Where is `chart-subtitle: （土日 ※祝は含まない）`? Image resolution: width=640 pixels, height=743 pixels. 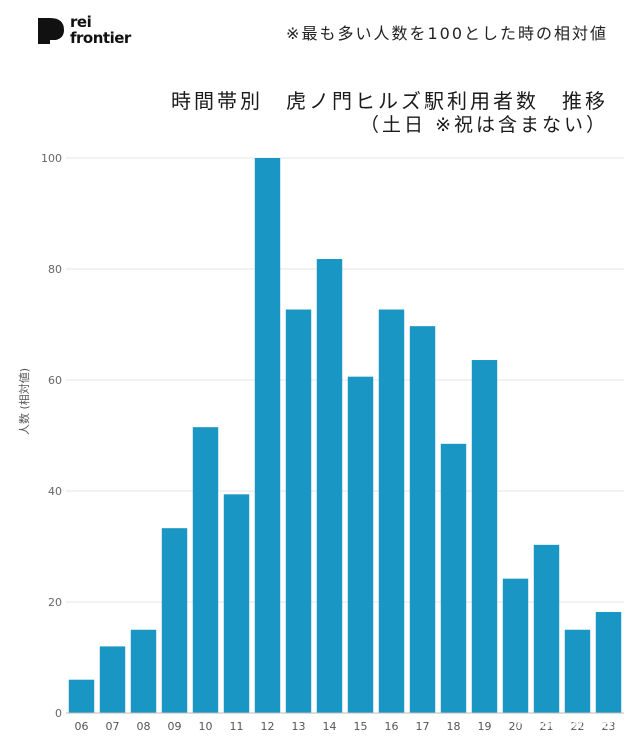
chart-subtitle: （土日 ※祝は含まない） is located at coordinates (484, 125).